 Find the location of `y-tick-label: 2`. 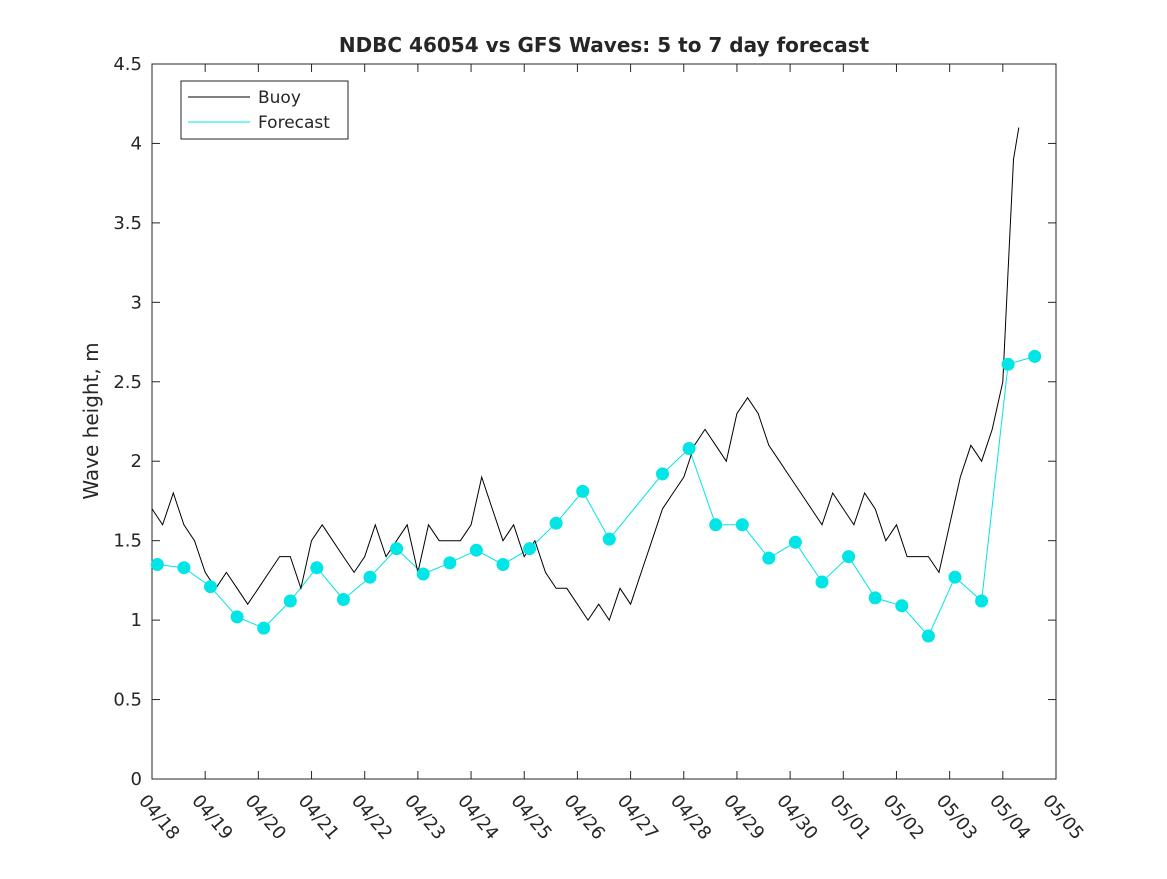

y-tick-label: 2 is located at coordinates (136, 461).